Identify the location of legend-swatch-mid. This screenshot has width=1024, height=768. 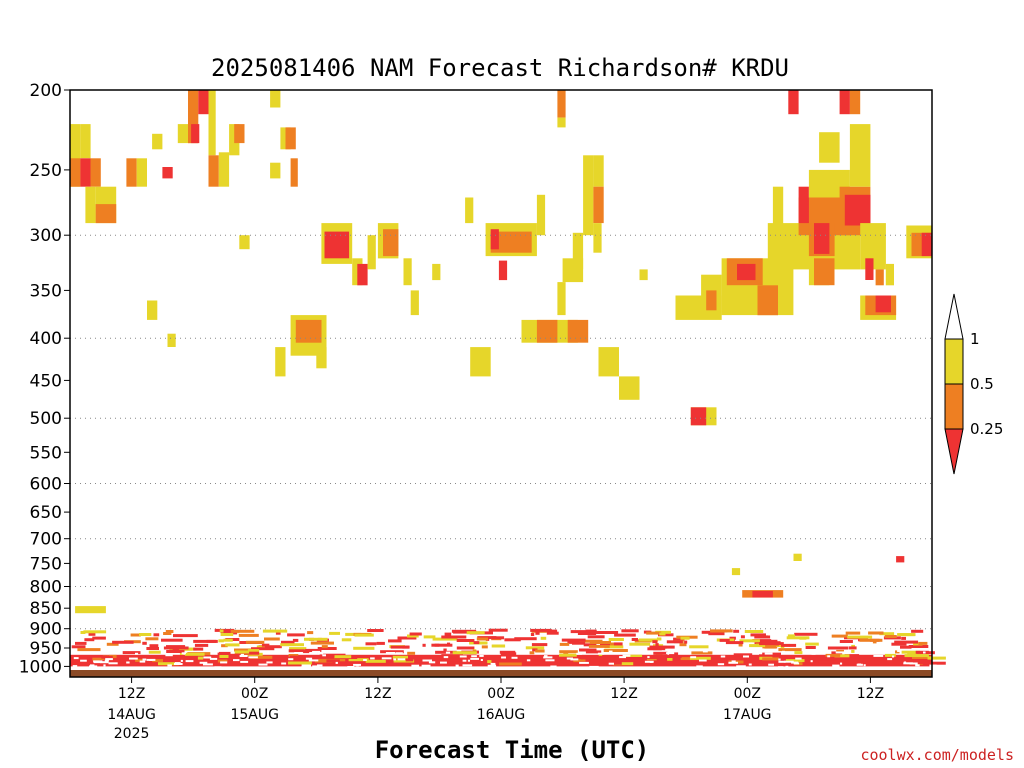
(954, 406).